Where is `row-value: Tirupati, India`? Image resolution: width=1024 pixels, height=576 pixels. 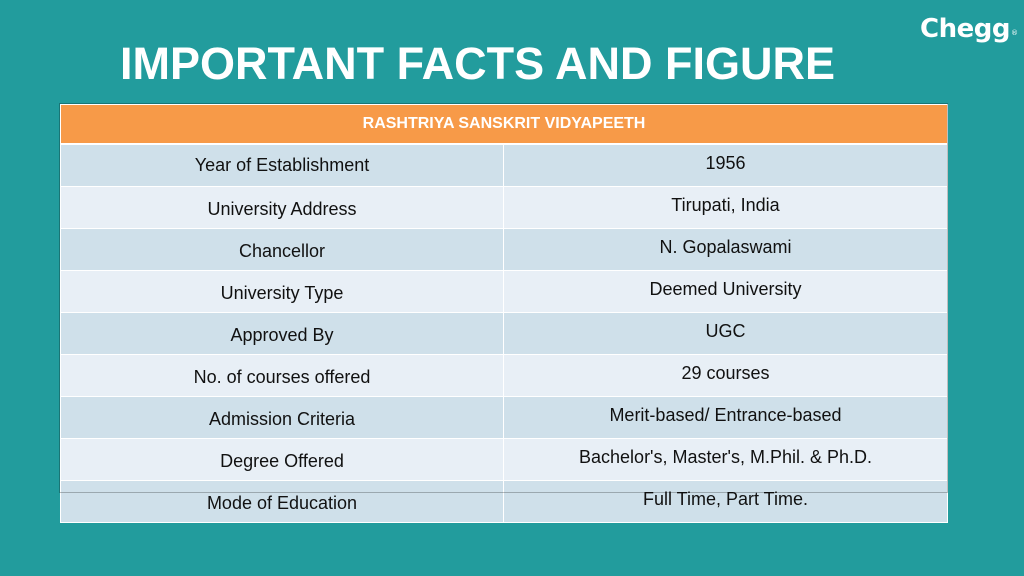
row-value: Tirupati, India is located at coordinates (725, 207).